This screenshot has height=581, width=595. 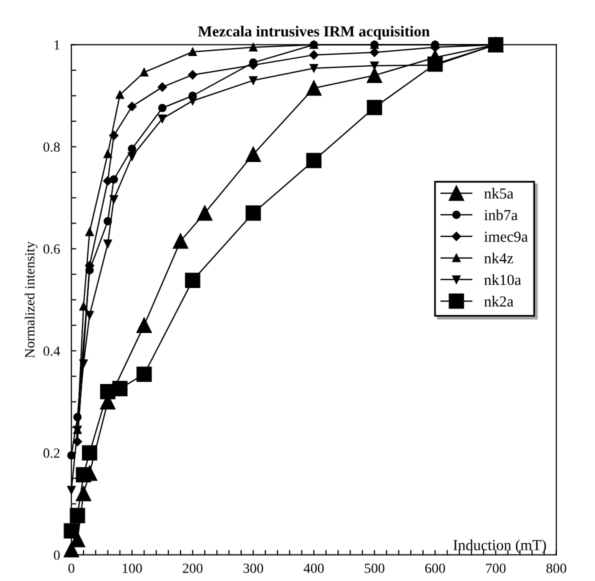 I want to click on x-tick-label: 0, so click(x=71, y=568).